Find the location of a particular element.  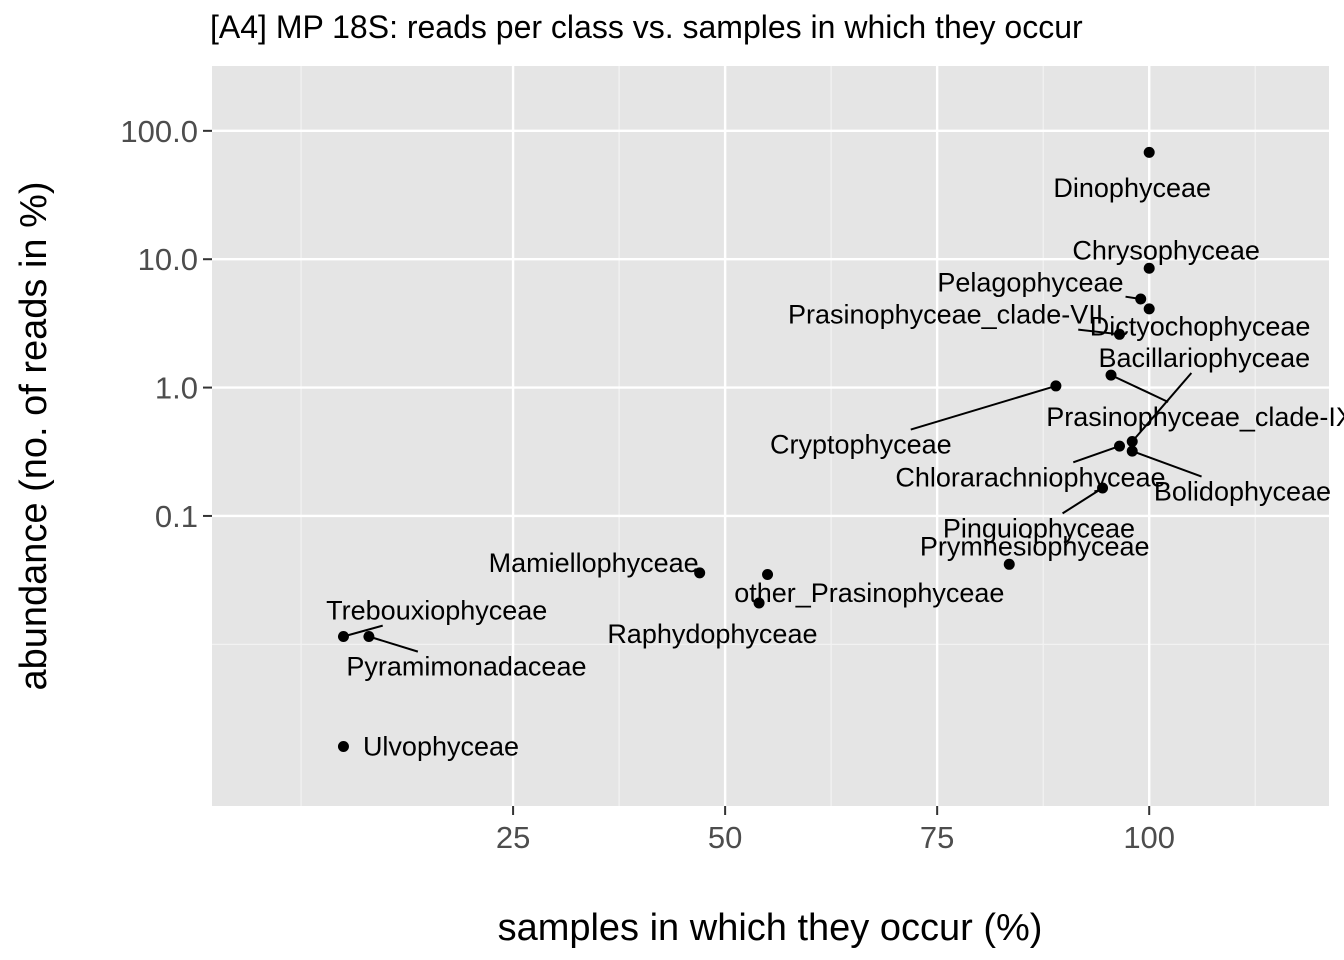

point-label: Pyramimonadaceae is located at coordinates (466, 667).